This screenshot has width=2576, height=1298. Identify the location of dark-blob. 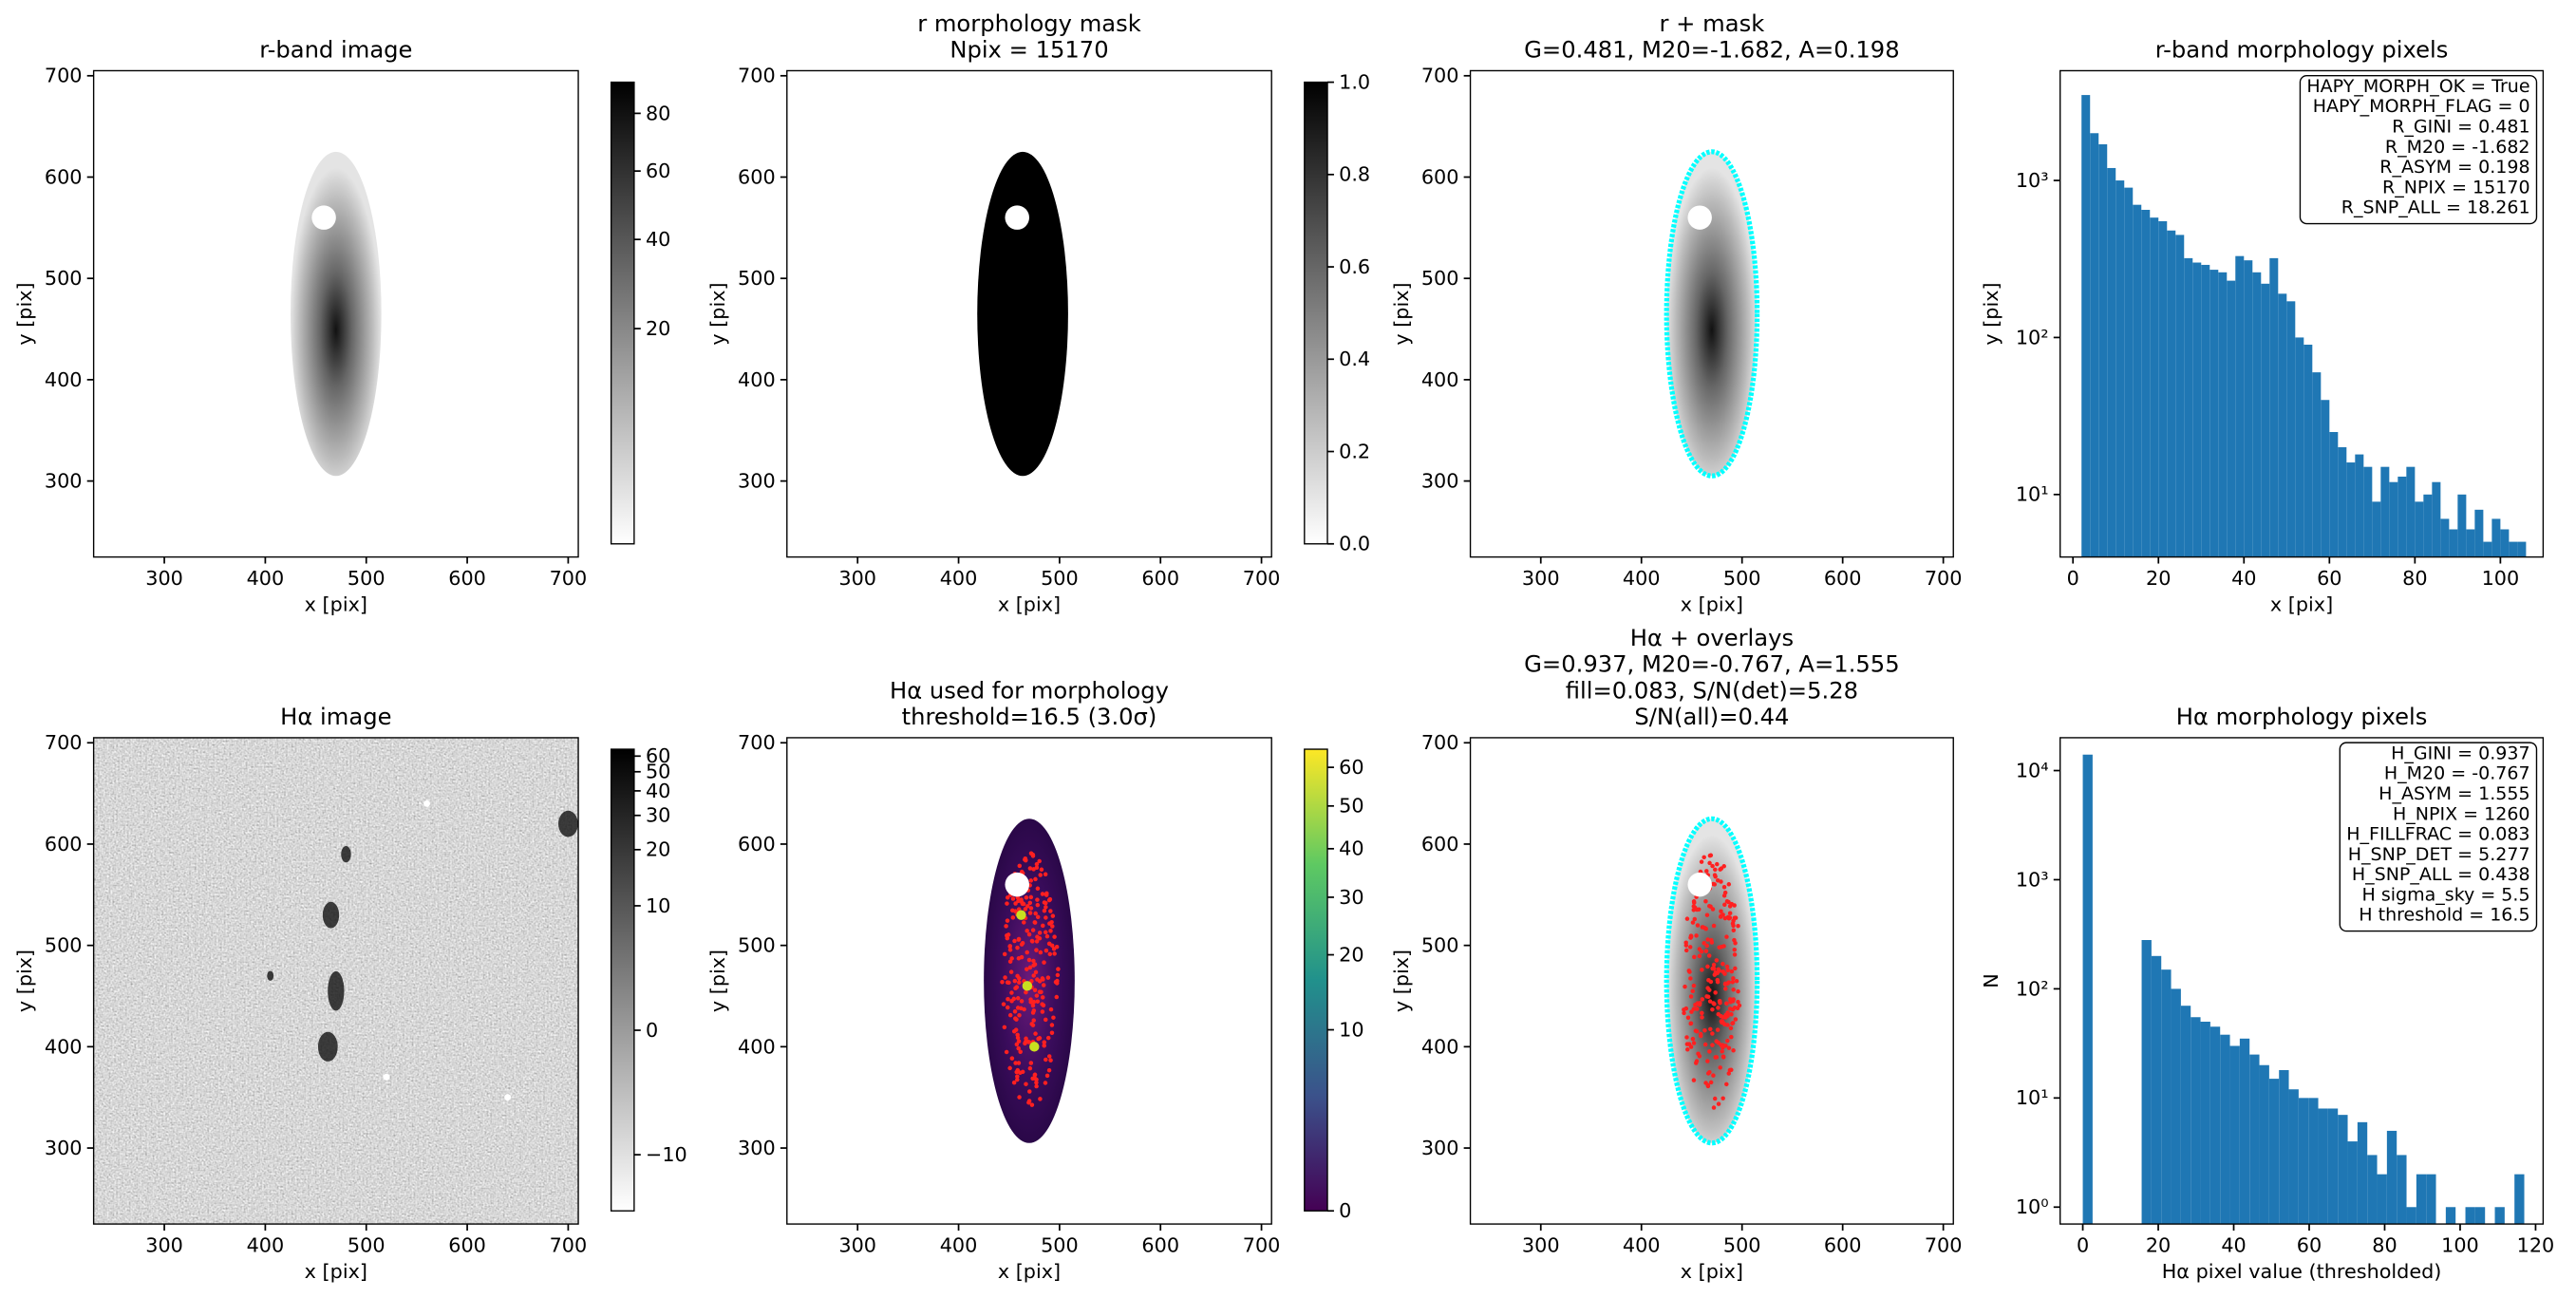
(568, 823).